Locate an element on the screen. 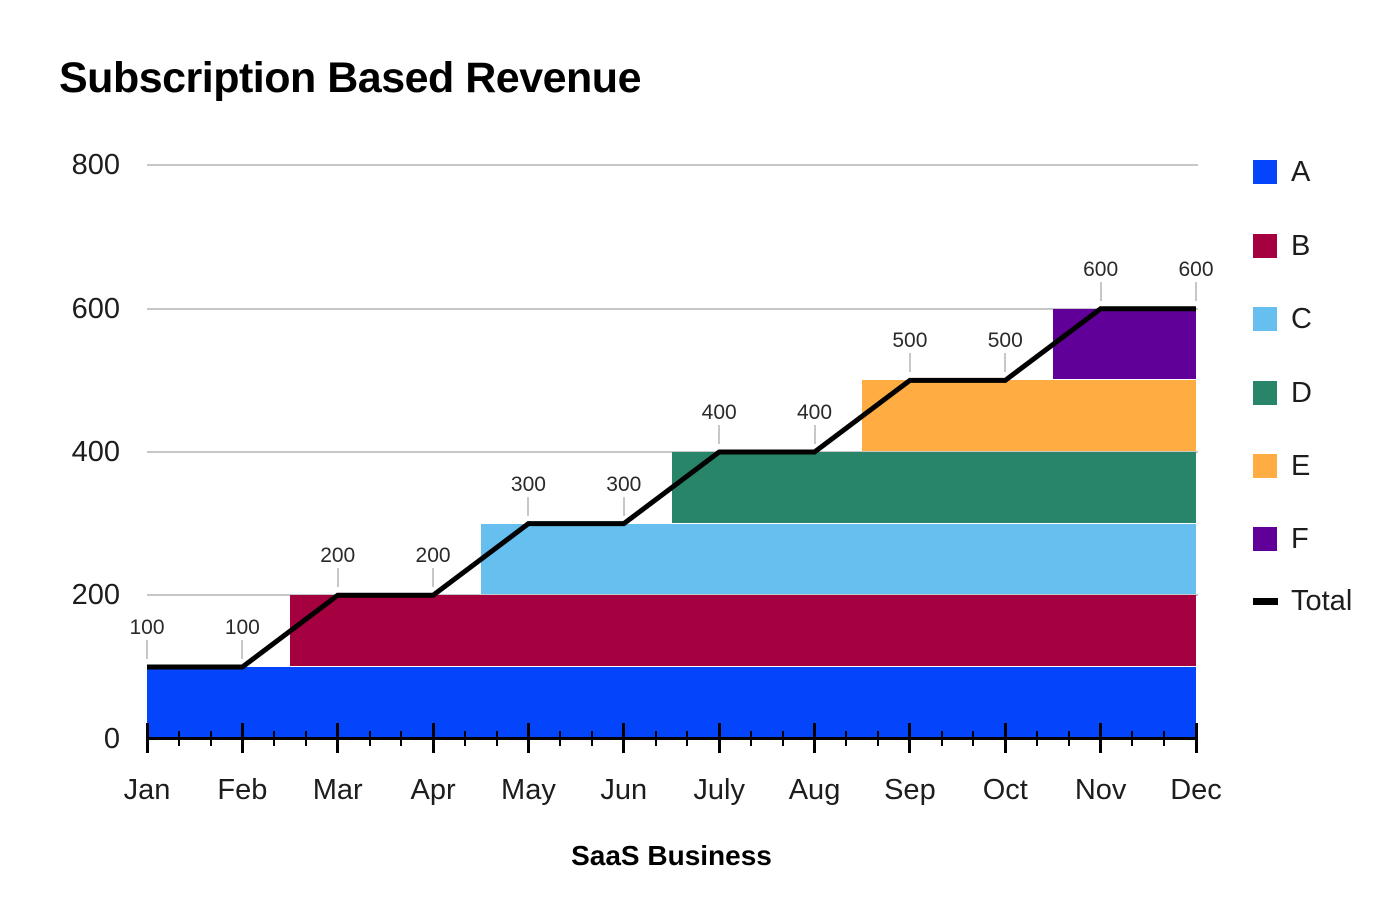  x-month-label: Mar is located at coordinates (337, 790).